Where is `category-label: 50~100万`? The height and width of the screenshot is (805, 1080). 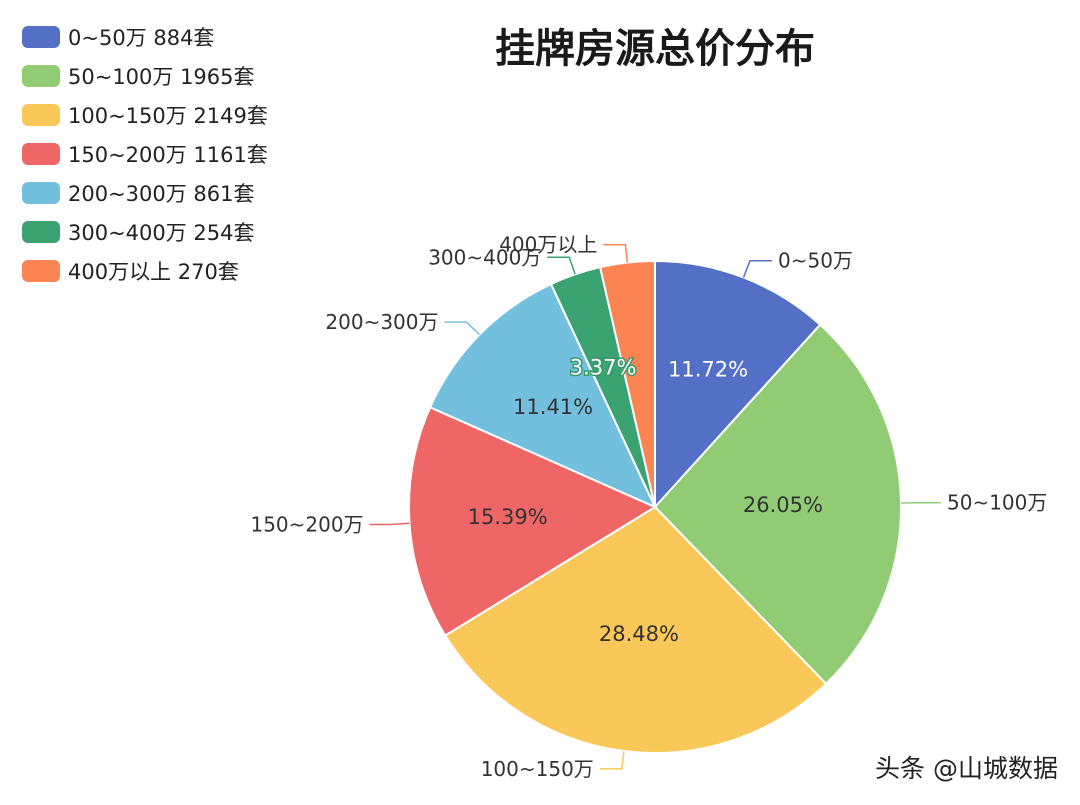
category-label: 50~100万 is located at coordinates (997, 503).